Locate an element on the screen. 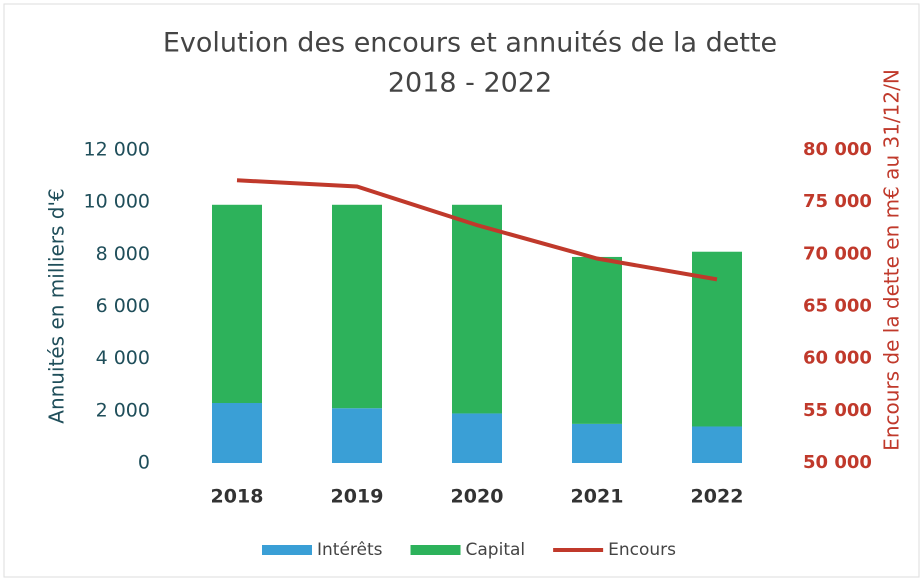 Image resolution: width=923 pixels, height=581 pixels. y-tick-label: 6 000 is located at coordinates (123, 306).